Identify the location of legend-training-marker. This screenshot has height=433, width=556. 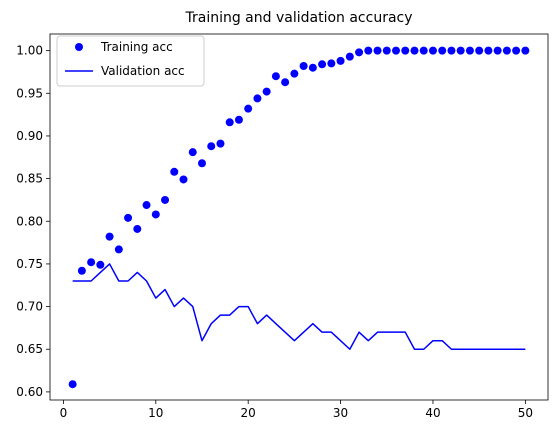
(79, 47).